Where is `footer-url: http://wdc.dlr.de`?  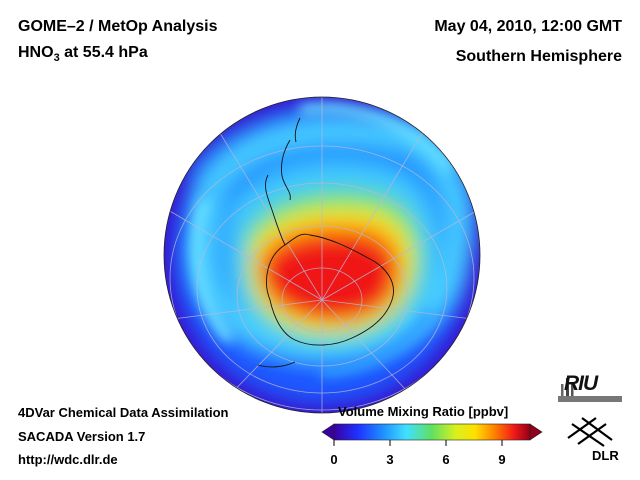
footer-url: http://wdc.dlr.de is located at coordinates (68, 459).